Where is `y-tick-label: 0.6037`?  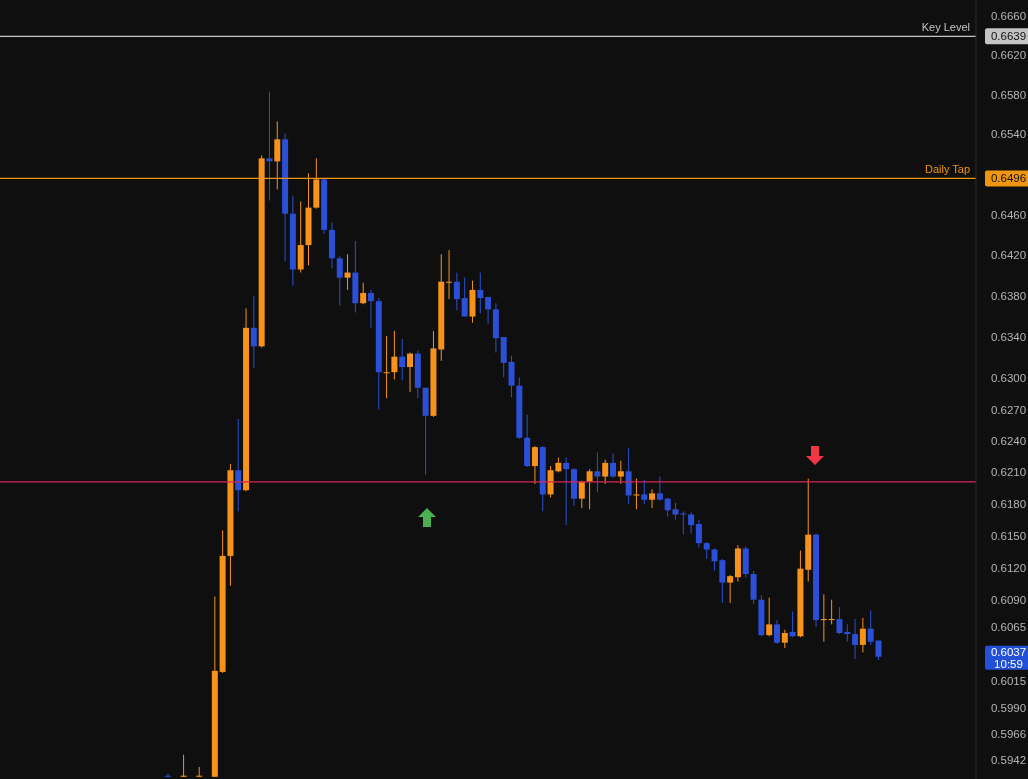 y-tick-label: 0.6037 is located at coordinates (1008, 651).